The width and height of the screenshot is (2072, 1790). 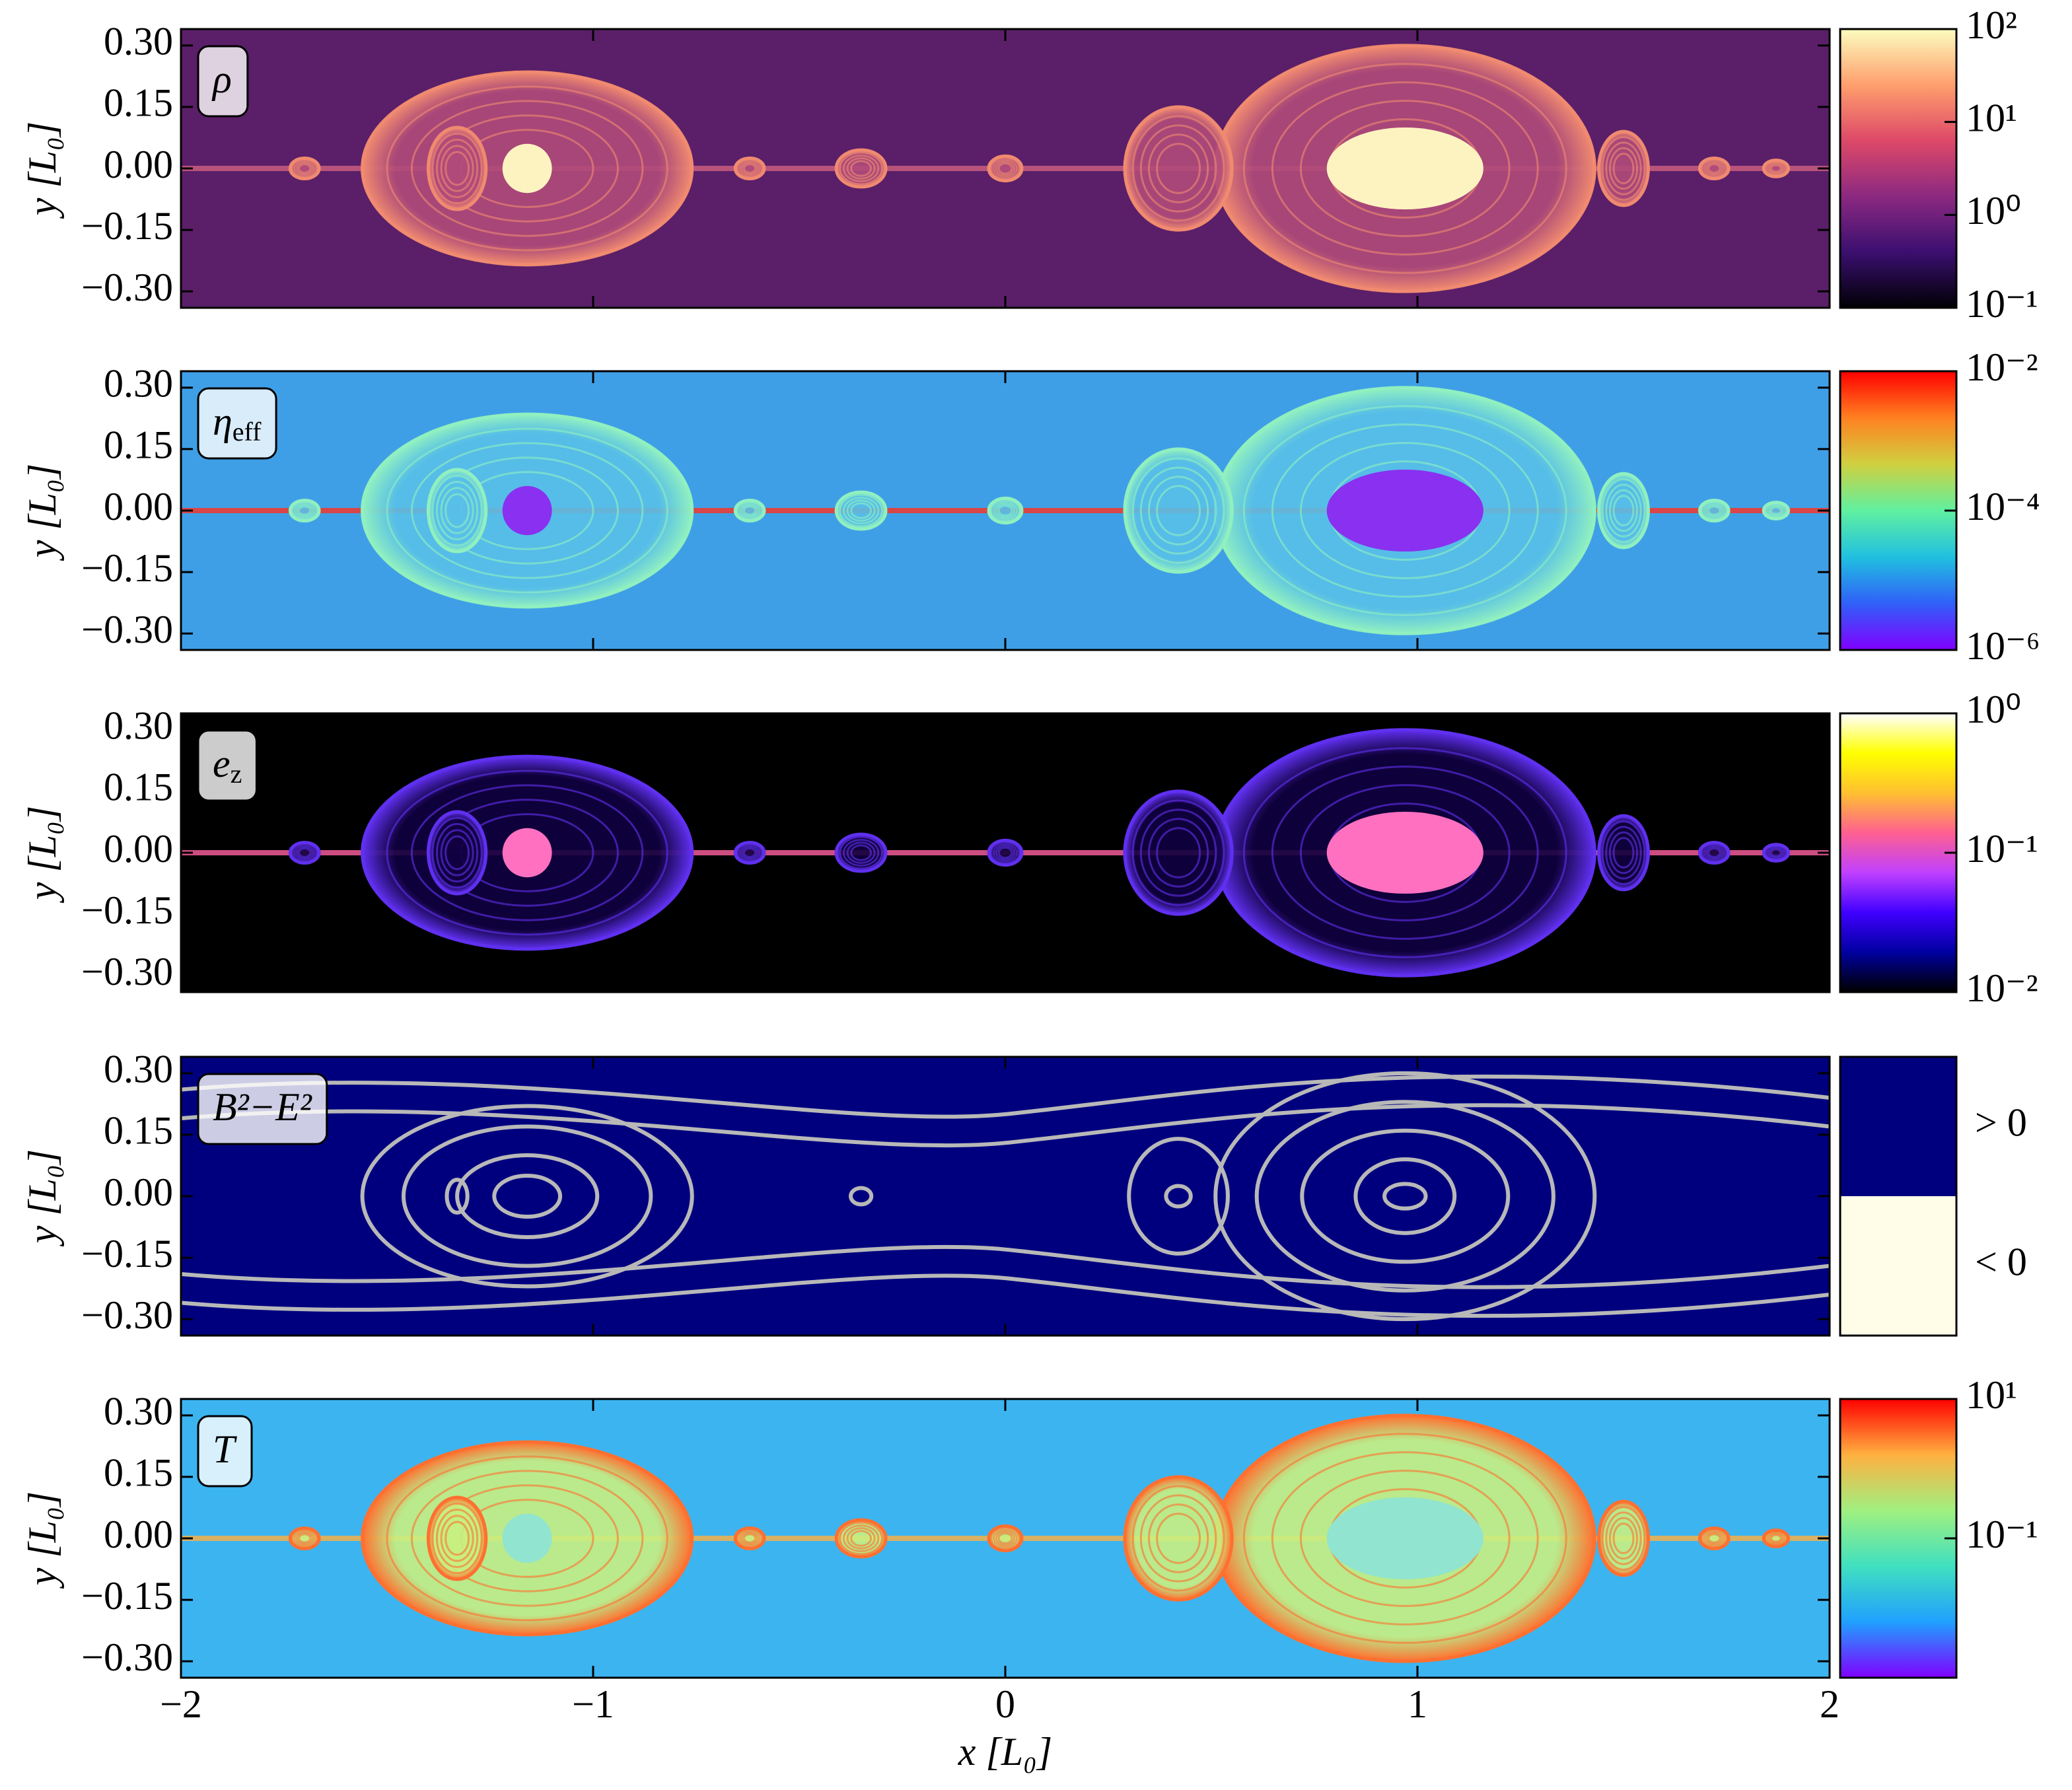 What do you see at coordinates (1830, 1704) in the screenshot?
I see `x-tick-label: 2` at bounding box center [1830, 1704].